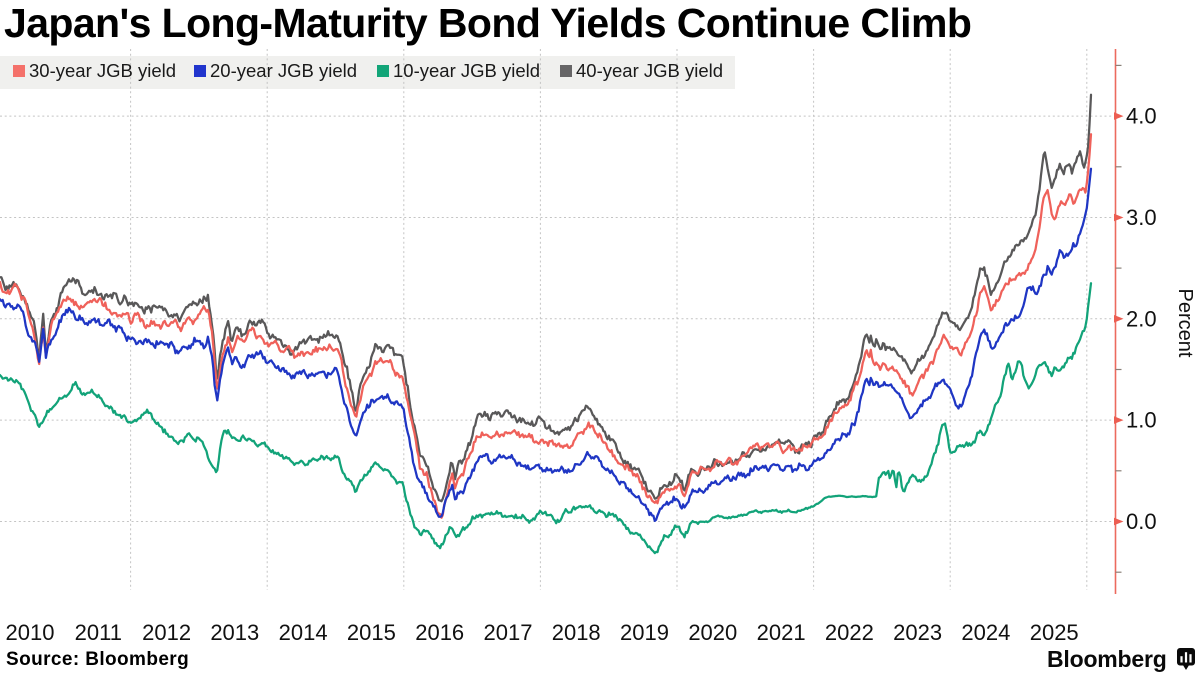  I want to click on svg-text: 2017, so click(508, 632).